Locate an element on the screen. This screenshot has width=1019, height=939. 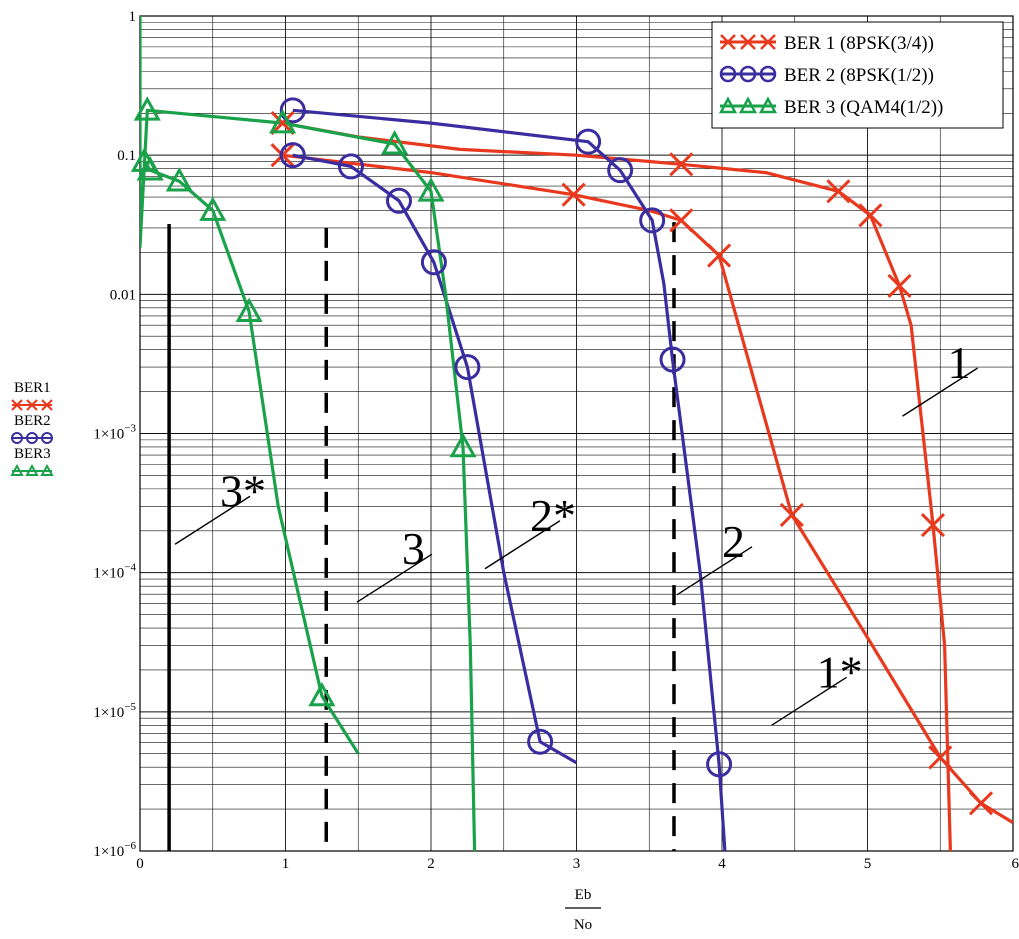
x-tick-label: 6 is located at coordinates (1015, 864).